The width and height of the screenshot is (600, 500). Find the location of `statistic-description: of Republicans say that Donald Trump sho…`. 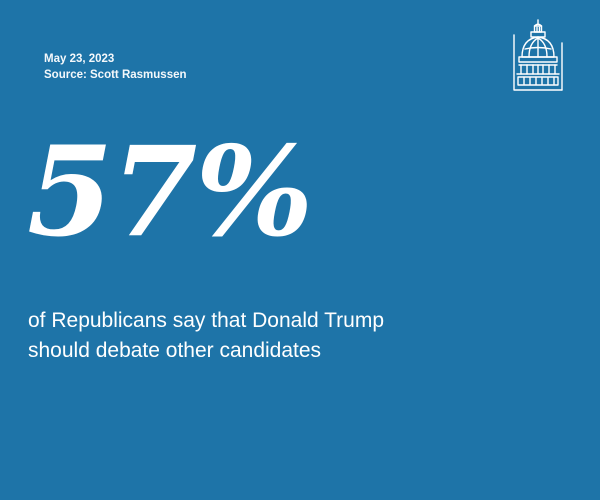

statistic-description: of Republicans say that Donald Trump sho… is located at coordinates (298, 336).